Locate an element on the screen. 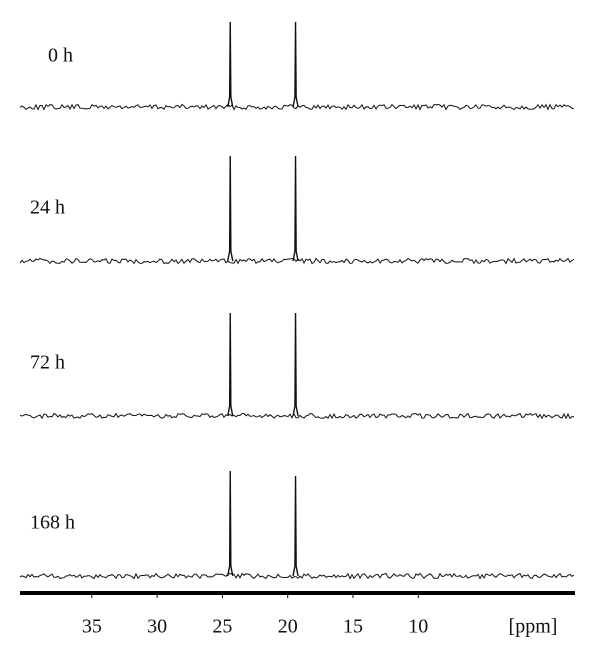 The image size is (600, 662). x-tick-label: 20 is located at coordinates (288, 627).